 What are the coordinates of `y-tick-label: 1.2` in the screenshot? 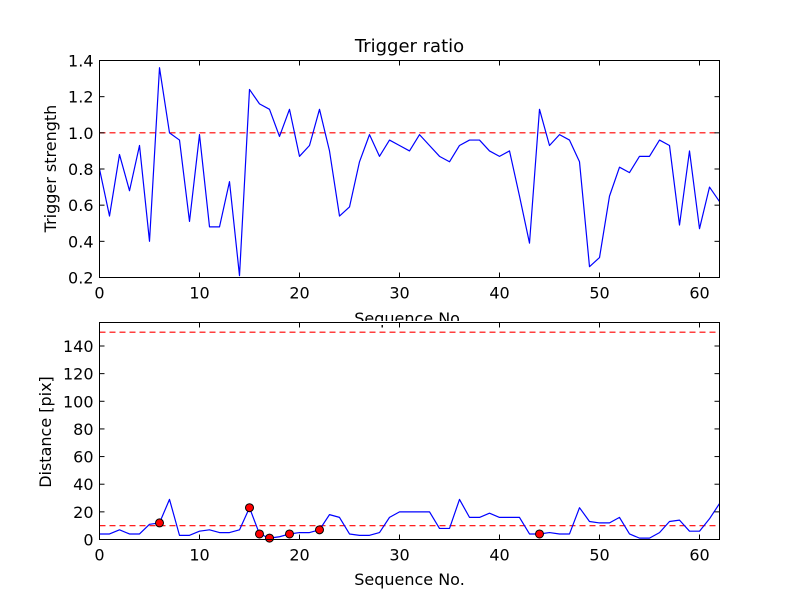 It's located at (80, 97).